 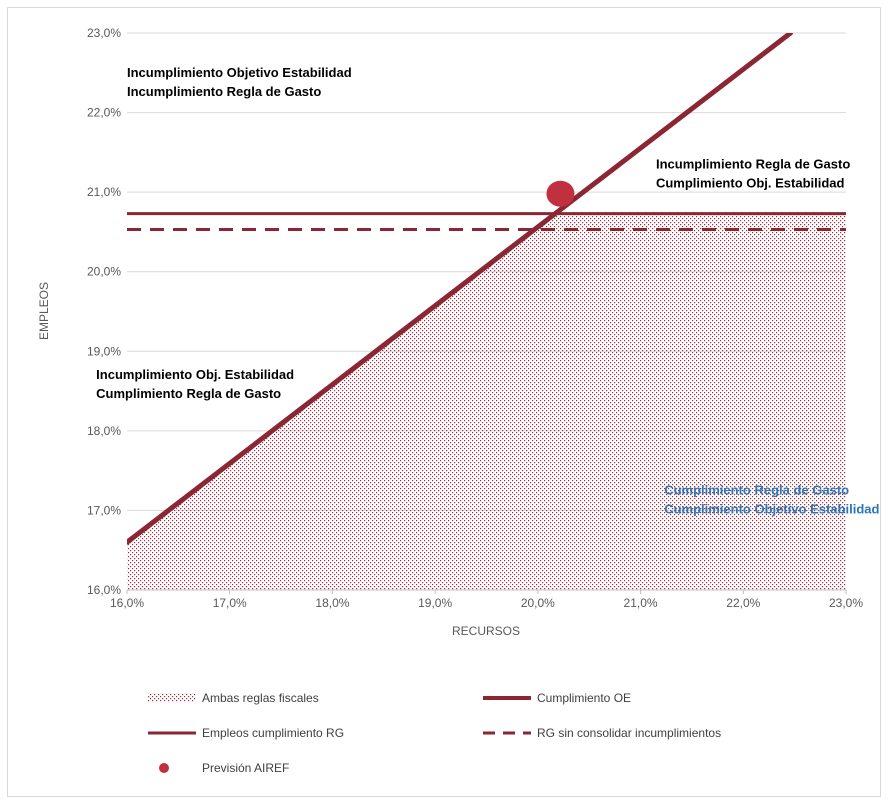 What do you see at coordinates (104, 33) in the screenshot?
I see `y-tick-label: 23,0%` at bounding box center [104, 33].